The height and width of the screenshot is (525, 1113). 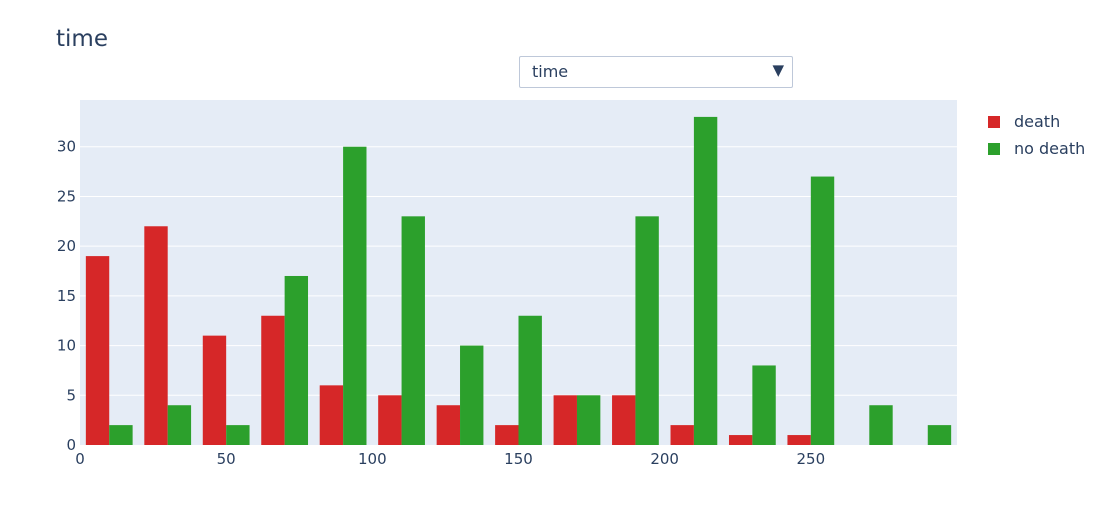 What do you see at coordinates (518, 459) in the screenshot?
I see `x-tick-label: 150` at bounding box center [518, 459].